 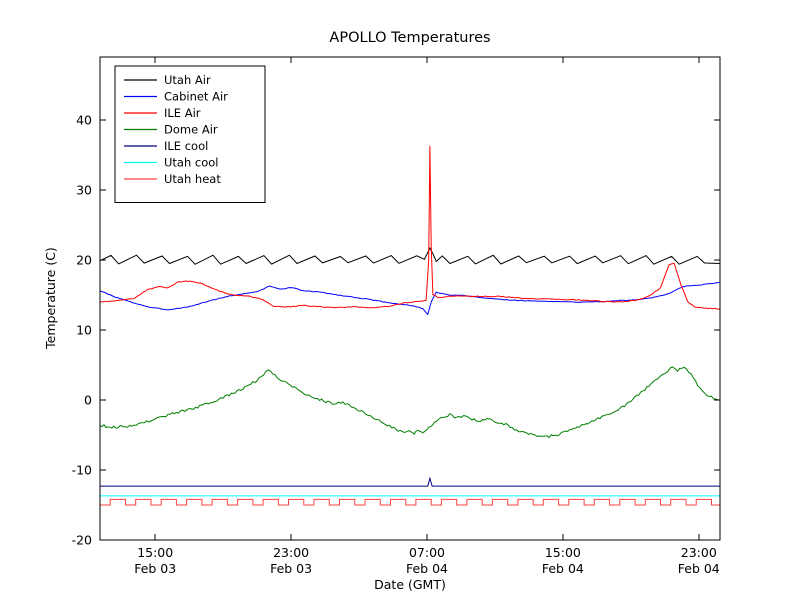 I want to click on series-line-ile-cool, so click(x=410, y=481).